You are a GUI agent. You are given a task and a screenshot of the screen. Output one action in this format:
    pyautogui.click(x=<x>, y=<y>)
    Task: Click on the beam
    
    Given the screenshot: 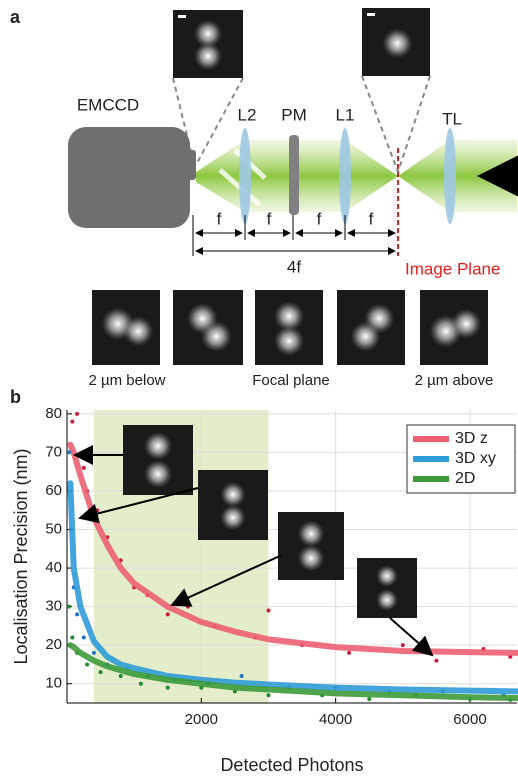 What is the action you would take?
    pyautogui.click(x=356, y=176)
    